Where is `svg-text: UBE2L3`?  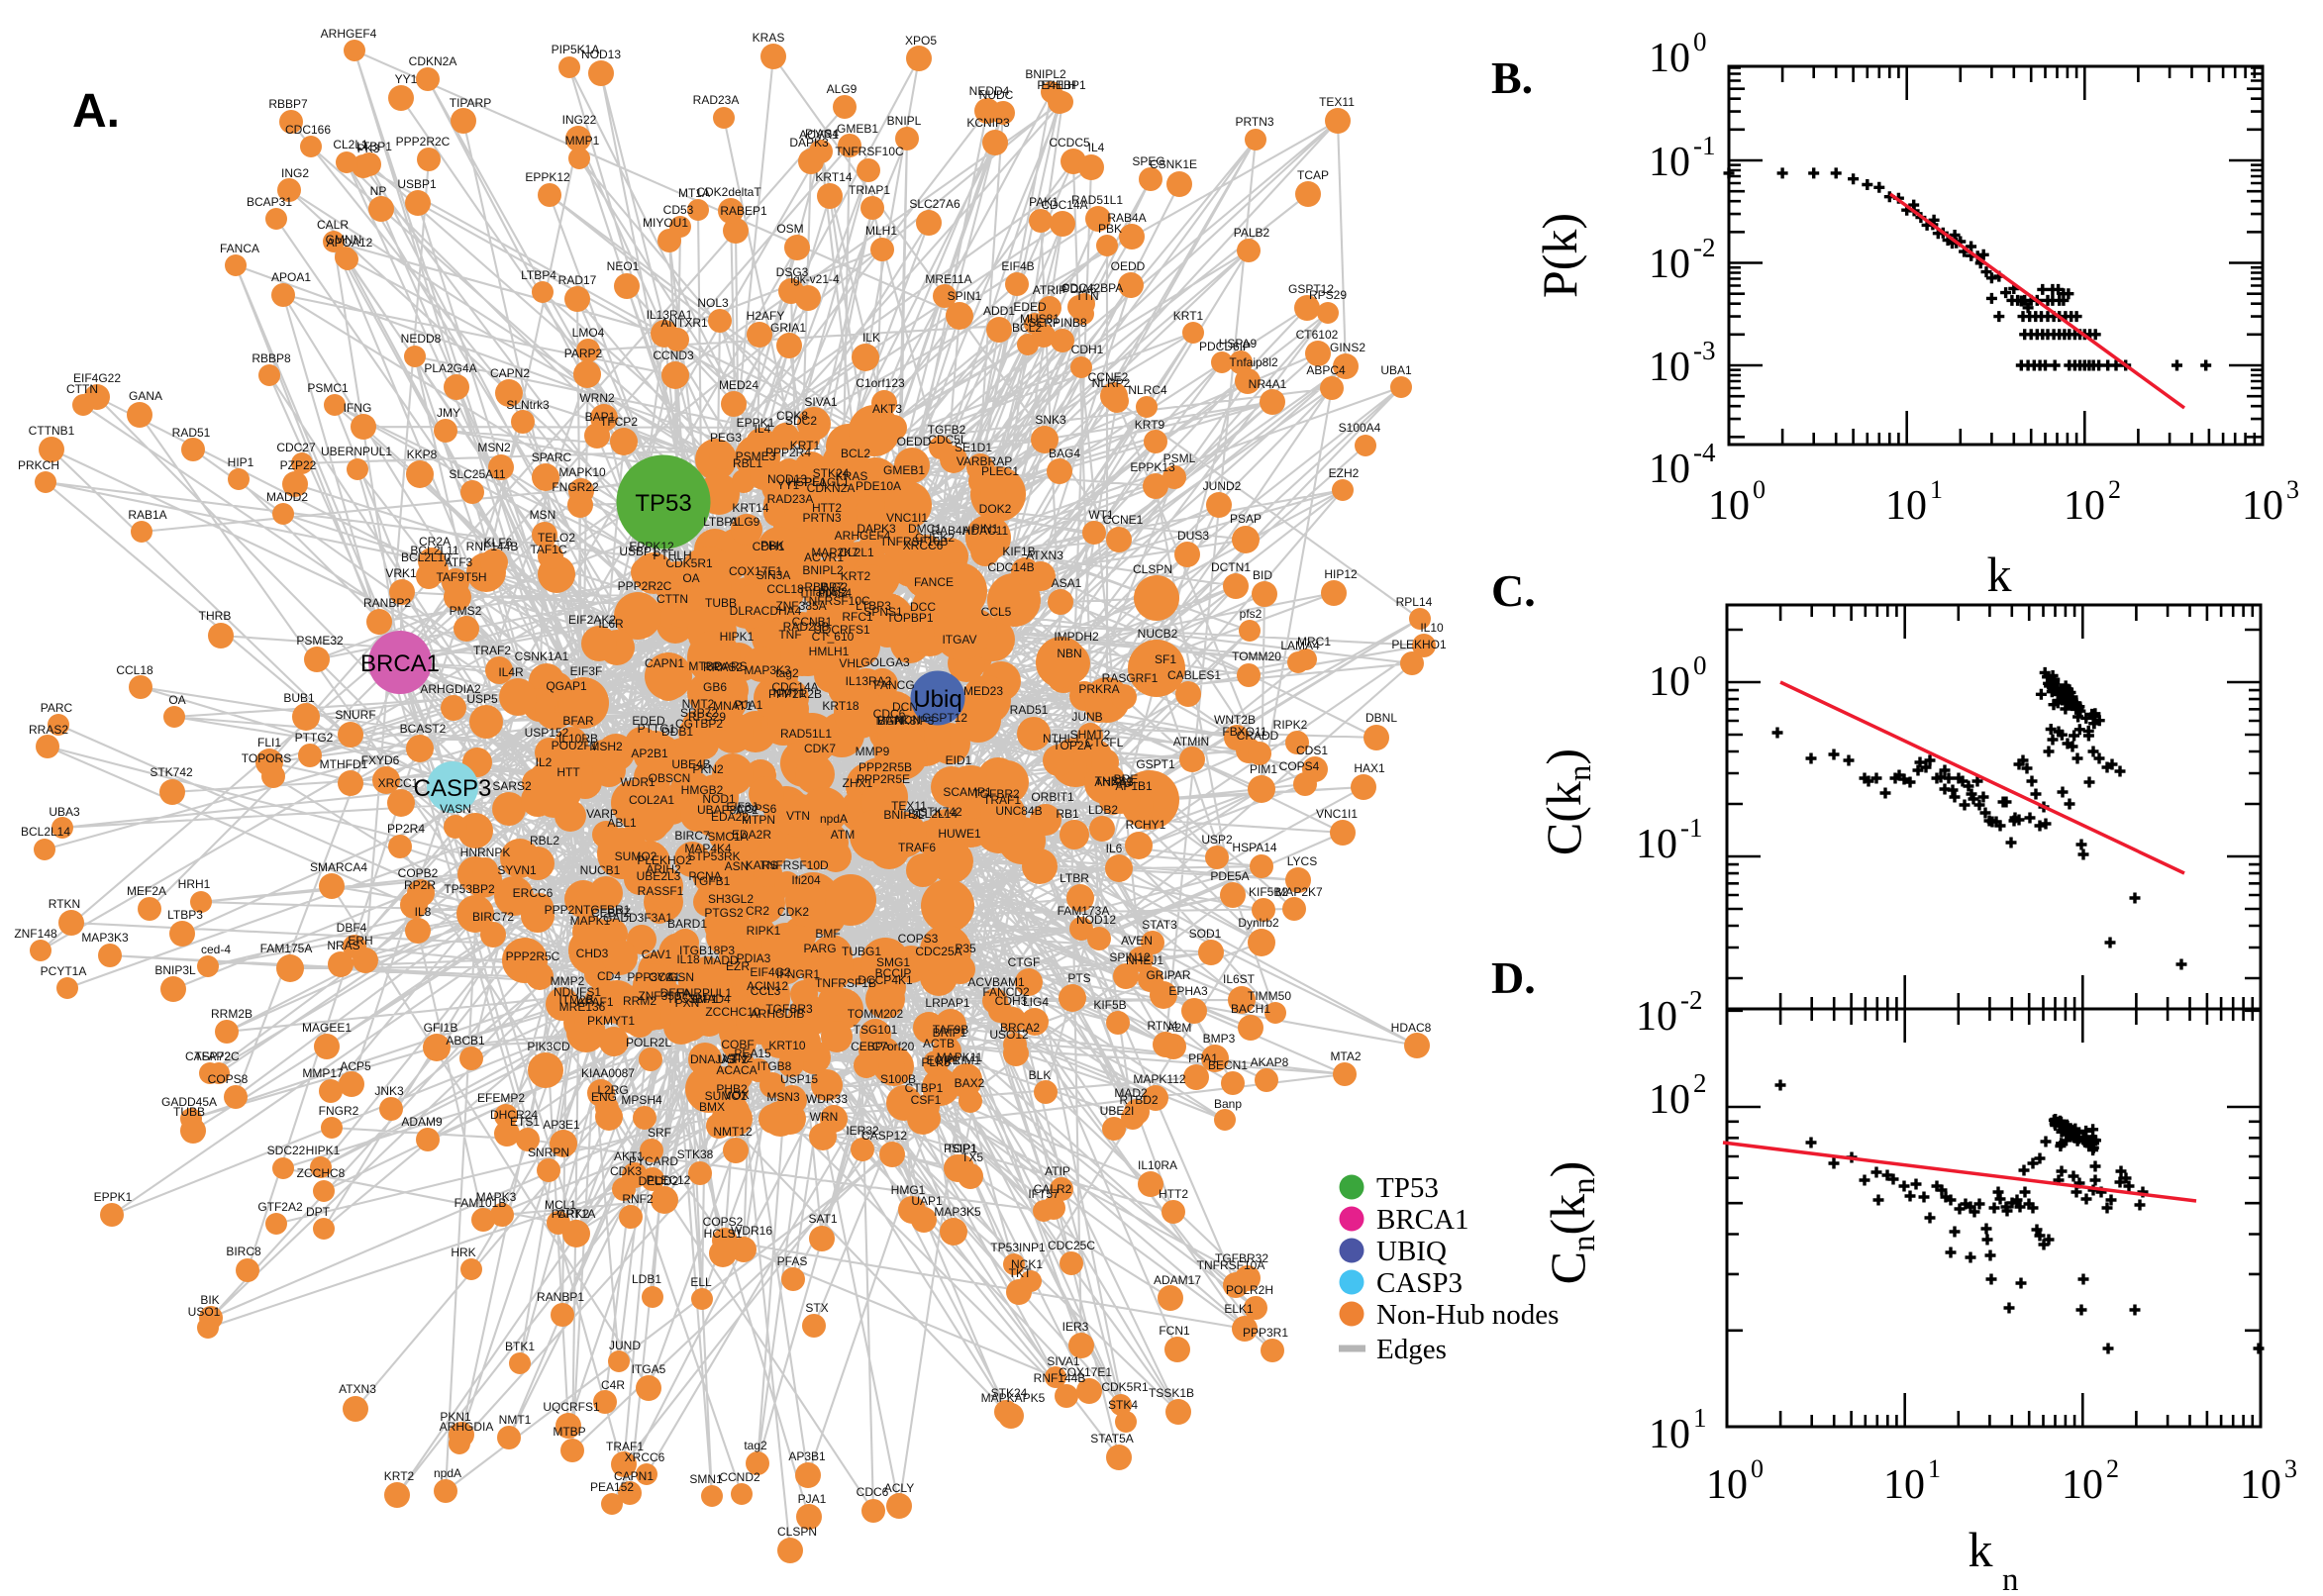
svg-text: UBE2L3 is located at coordinates (659, 876).